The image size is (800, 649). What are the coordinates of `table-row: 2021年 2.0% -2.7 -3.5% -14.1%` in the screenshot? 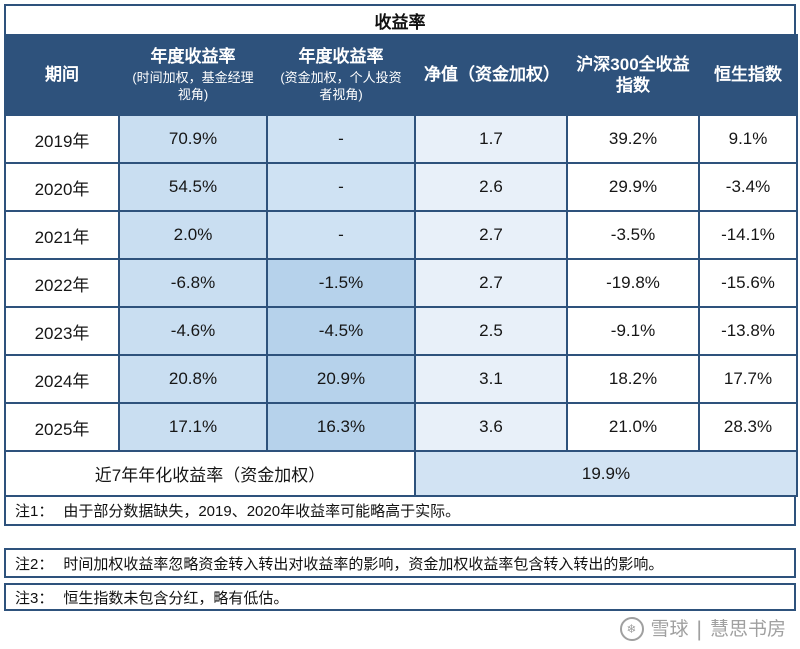 It's located at (401, 235).